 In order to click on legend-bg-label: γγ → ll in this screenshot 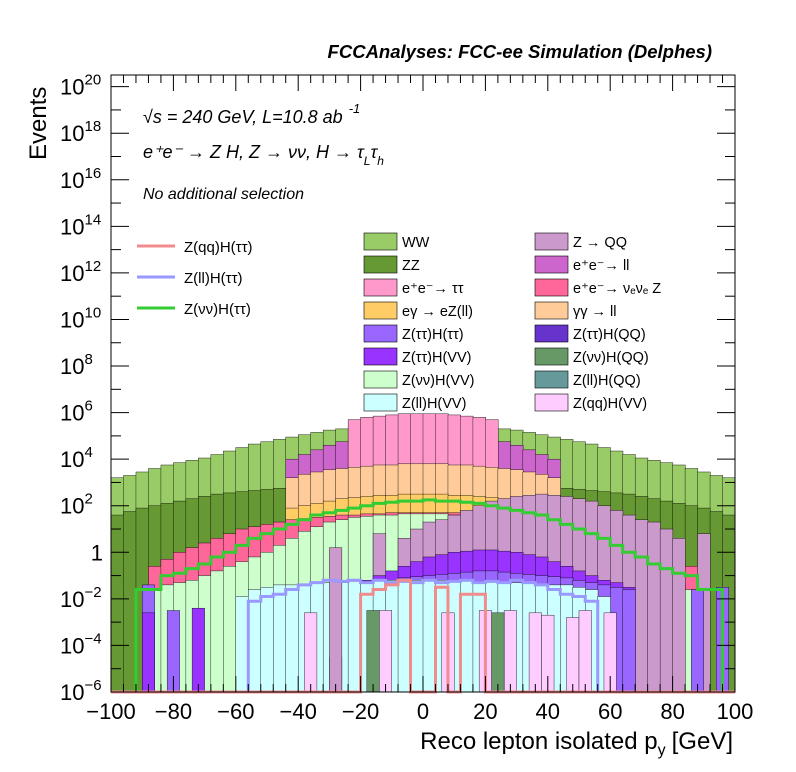, I will do `click(595, 312)`.